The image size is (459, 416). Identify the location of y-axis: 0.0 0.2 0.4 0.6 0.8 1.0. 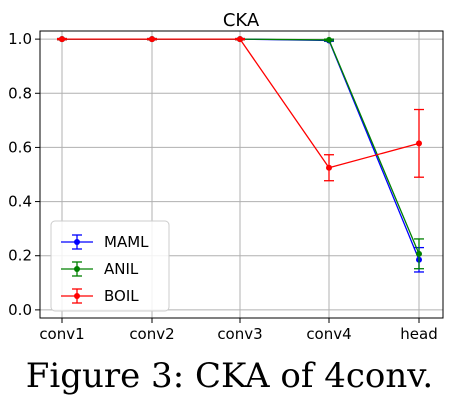
(24, 174).